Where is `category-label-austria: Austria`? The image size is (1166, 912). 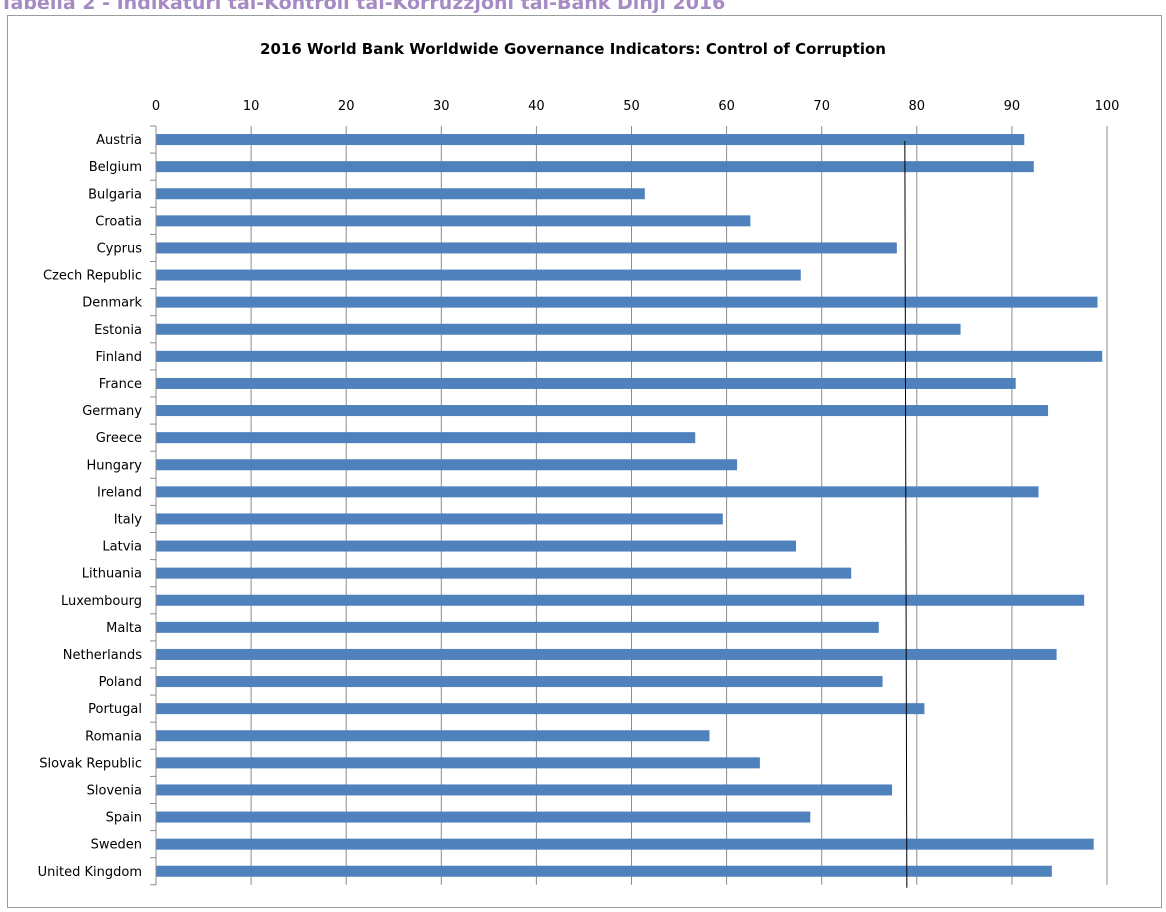 category-label-austria: Austria is located at coordinates (119, 140).